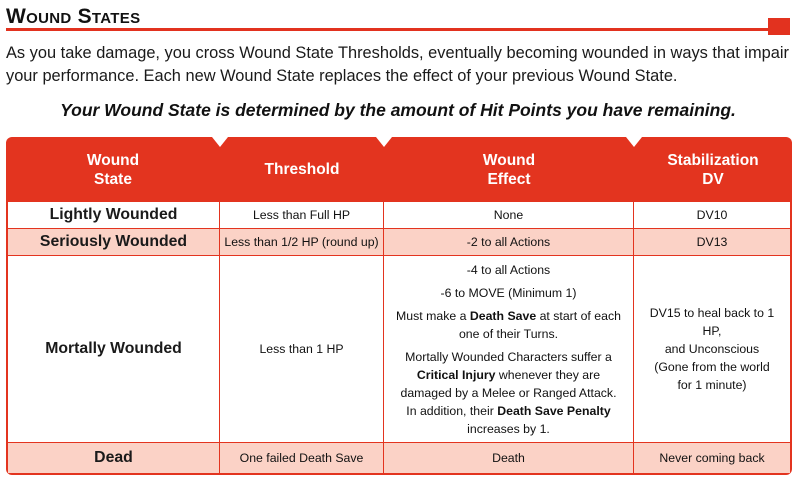 The image size is (796, 482). Describe the element at coordinates (509, 242) in the screenshot. I see `cell-wound-effect: -2 to all Actions` at that location.